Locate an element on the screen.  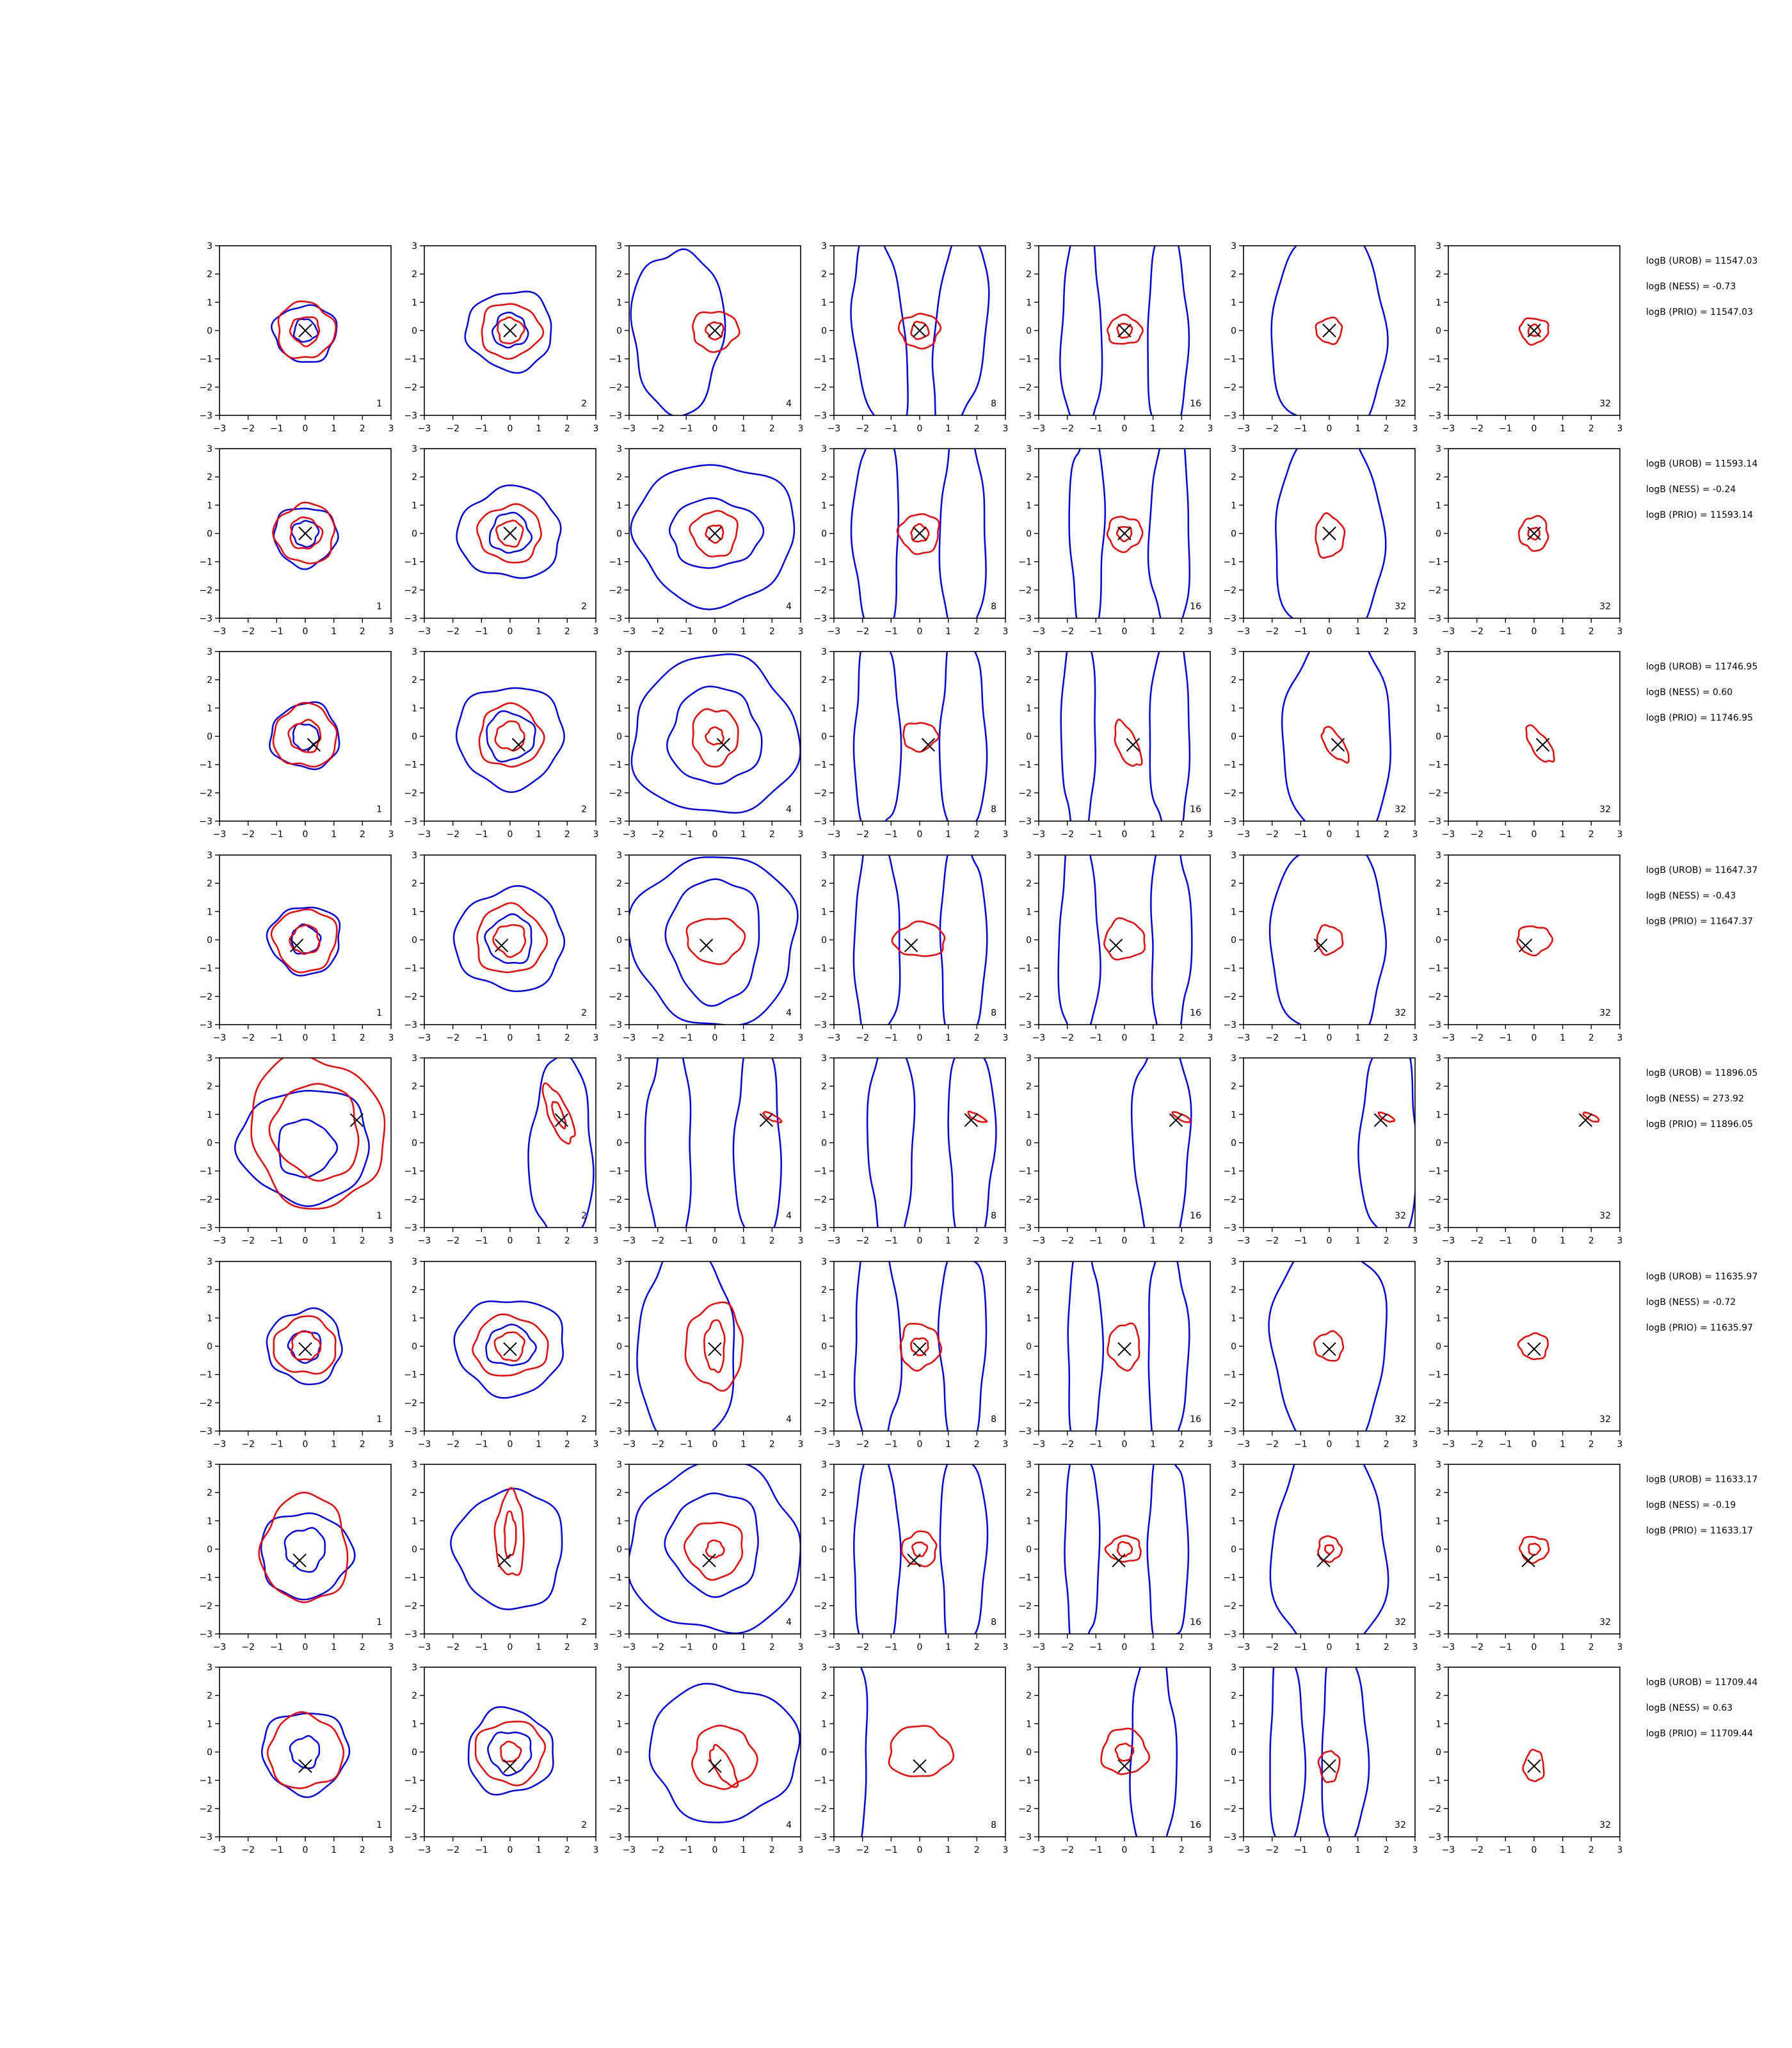
panel-number-label: 1 is located at coordinates (379, 1825).